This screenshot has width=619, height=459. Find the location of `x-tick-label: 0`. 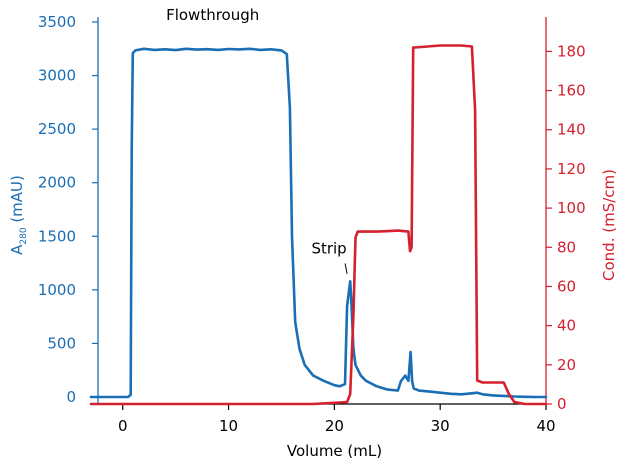

x-tick-label: 0 is located at coordinates (123, 426).